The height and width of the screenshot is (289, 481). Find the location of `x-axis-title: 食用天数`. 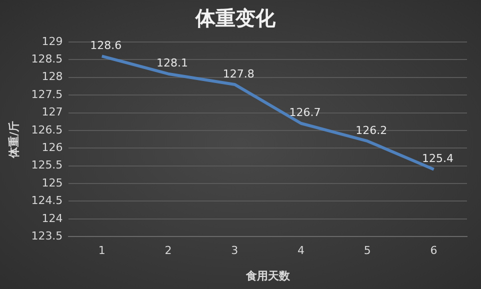

x-axis-title: 食用天数 is located at coordinates (267, 275).